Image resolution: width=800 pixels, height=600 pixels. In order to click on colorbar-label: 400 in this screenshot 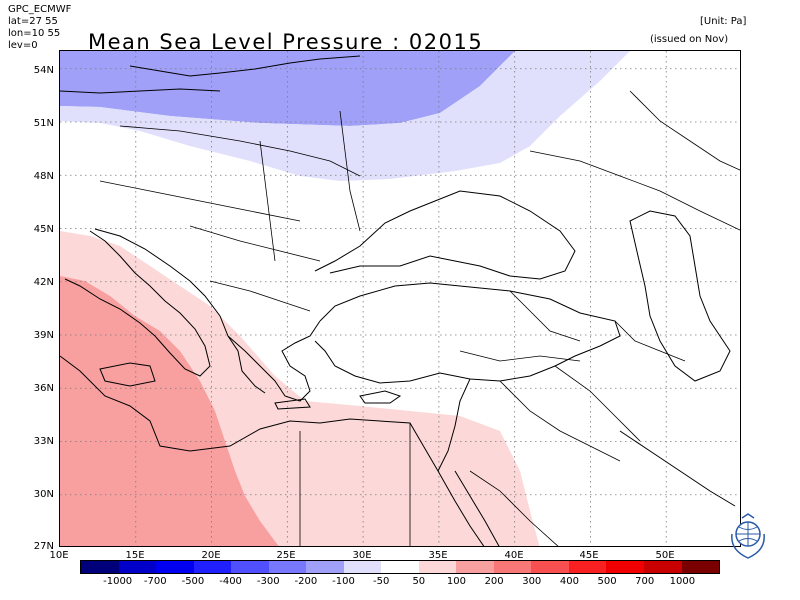, I will do `click(569, 581)`.